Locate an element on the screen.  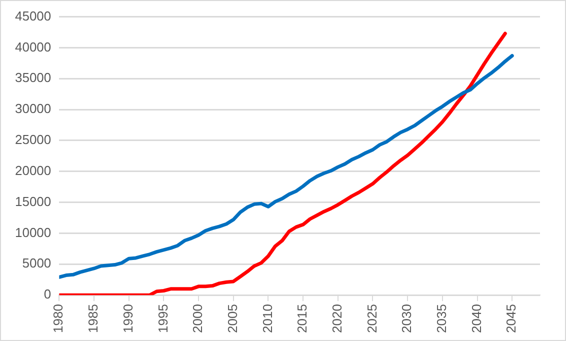
y-tick-label: 5000 is located at coordinates (37, 263).